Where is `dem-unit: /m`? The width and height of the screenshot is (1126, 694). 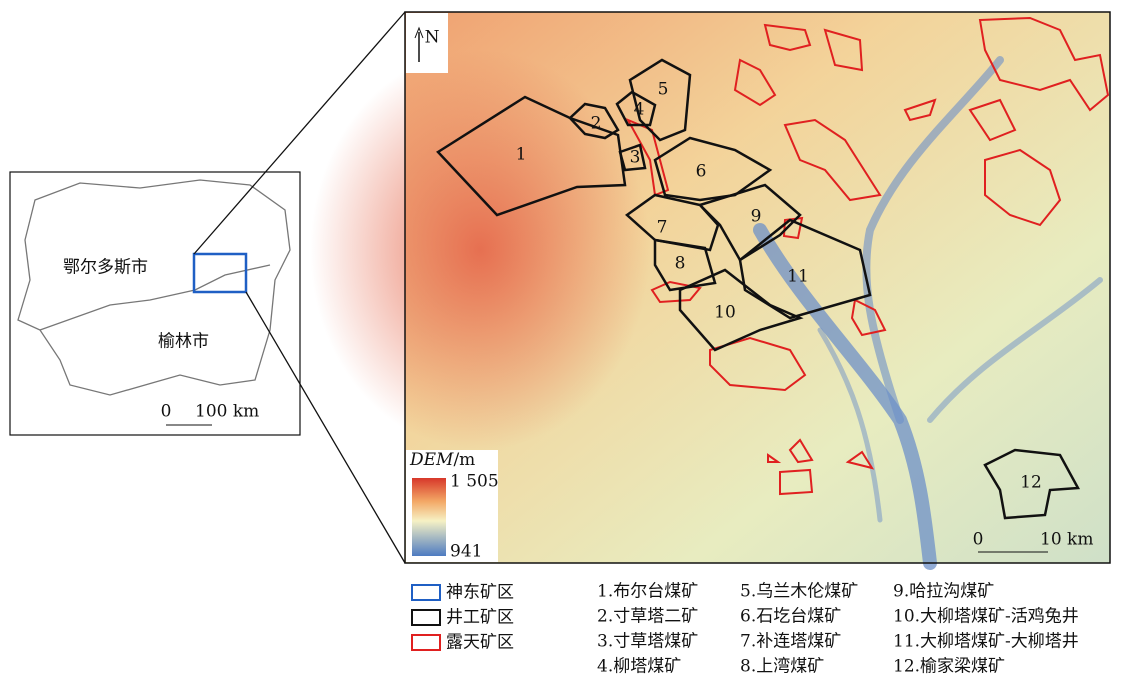
dem-unit: /m is located at coordinates (464, 460).